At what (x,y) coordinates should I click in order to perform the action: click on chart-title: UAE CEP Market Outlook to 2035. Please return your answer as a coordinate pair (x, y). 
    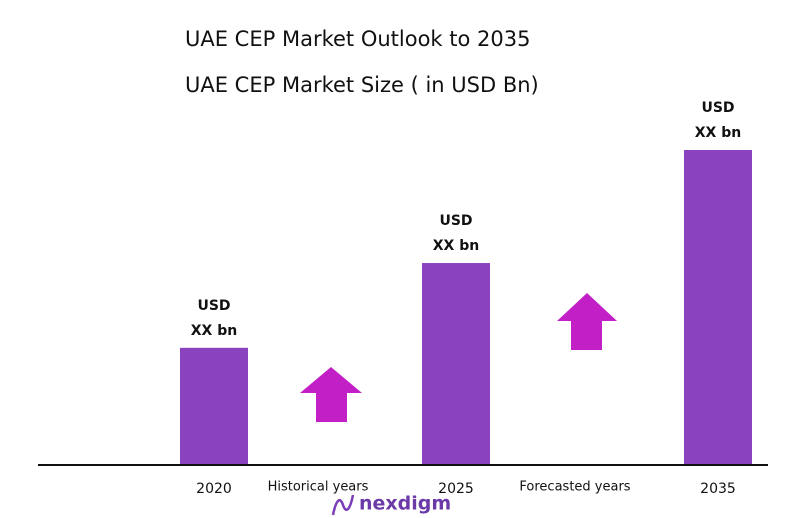
    Looking at the image, I should click on (357, 39).